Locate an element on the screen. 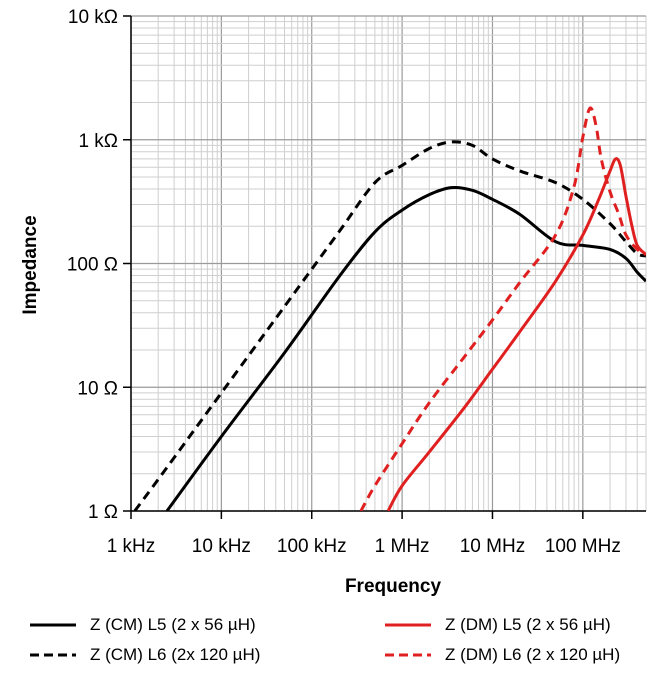 This screenshot has width=667, height=676. y-axis-title: Impedance is located at coordinates (30, 264).